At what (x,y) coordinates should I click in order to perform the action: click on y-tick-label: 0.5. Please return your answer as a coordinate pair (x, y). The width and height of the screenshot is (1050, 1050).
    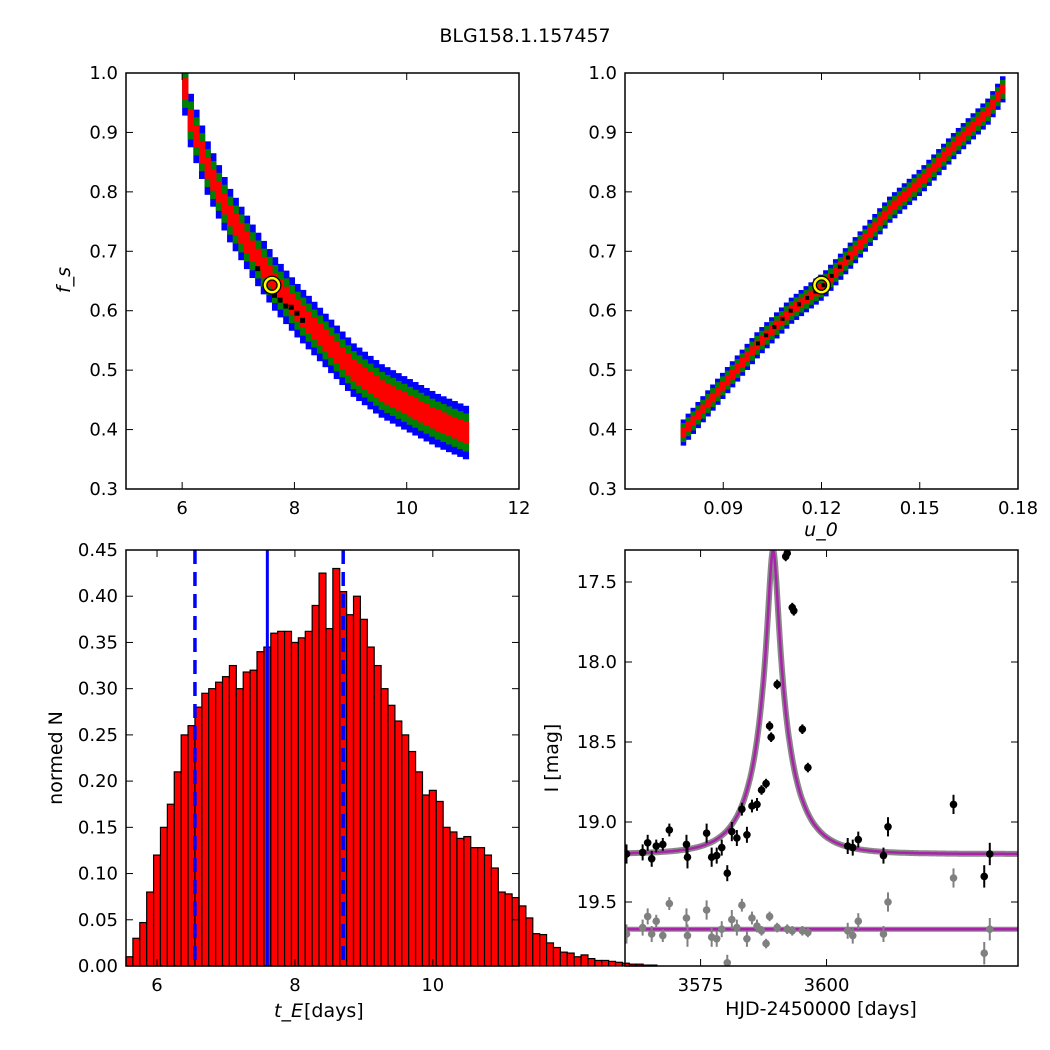
    Looking at the image, I should click on (103, 370).